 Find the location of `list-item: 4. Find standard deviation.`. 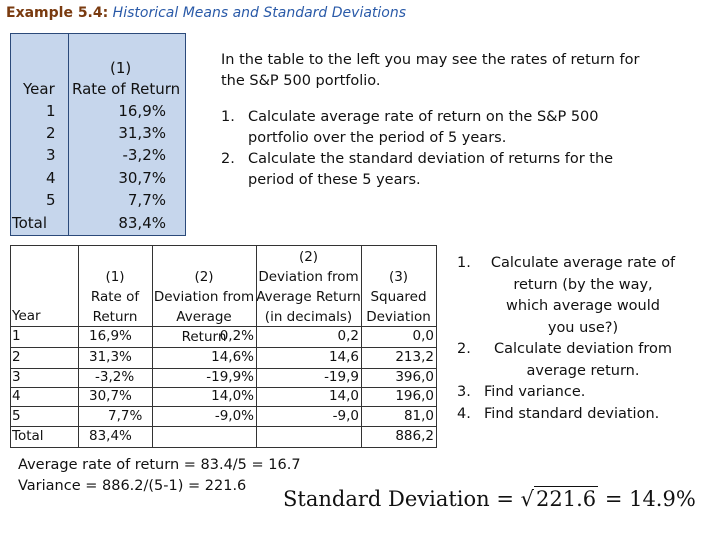

list-item: 4. Find standard deviation. is located at coordinates (558, 413).